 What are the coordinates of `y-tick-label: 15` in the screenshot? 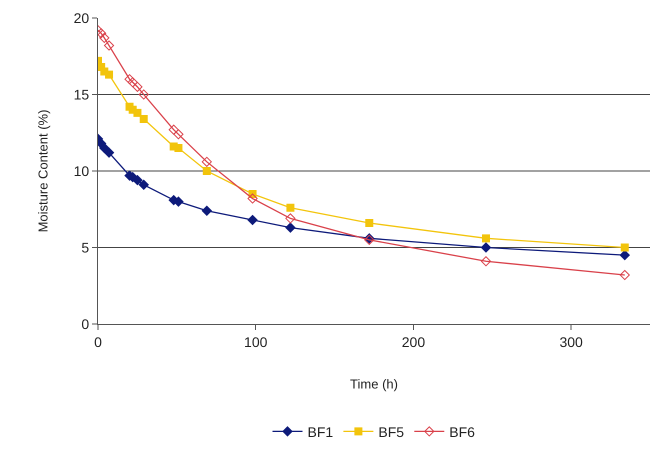 It's located at (82, 94).